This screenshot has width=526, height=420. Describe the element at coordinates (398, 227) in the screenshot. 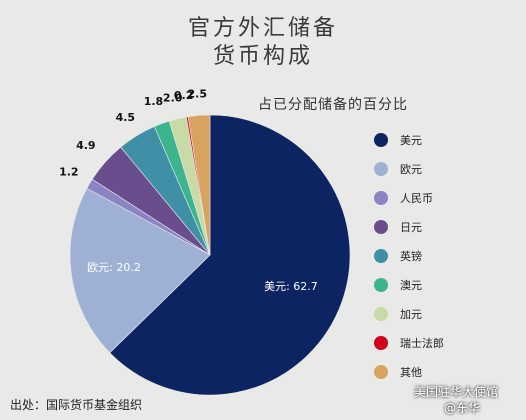

I see `legend-item-日元: 日元` at that location.